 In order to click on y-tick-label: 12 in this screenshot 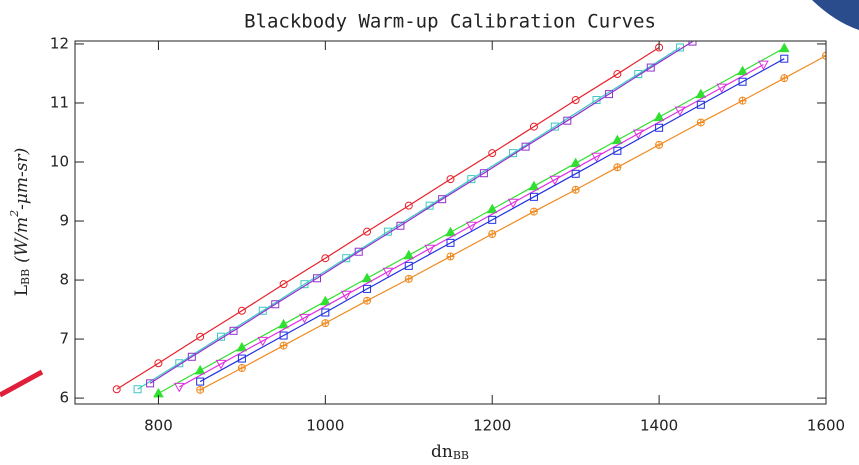, I will do `click(59, 43)`.